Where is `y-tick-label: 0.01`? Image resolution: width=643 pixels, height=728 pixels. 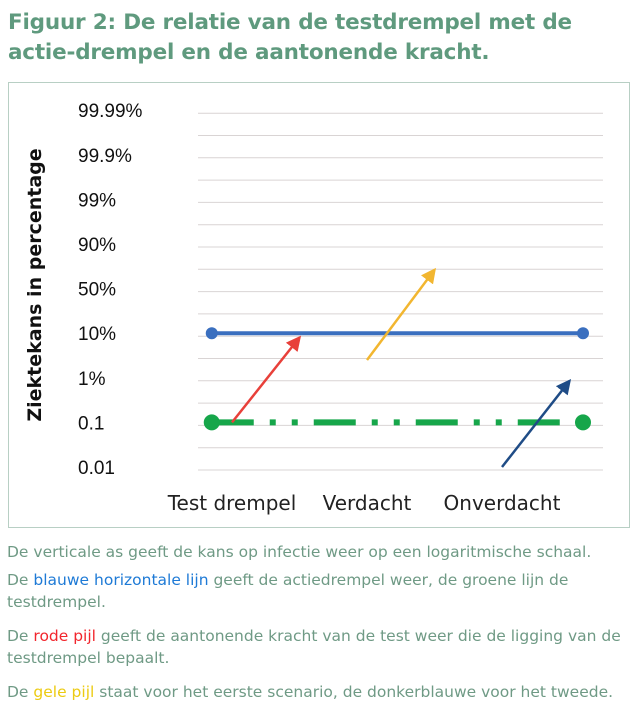
y-tick-label: 0.01 is located at coordinates (96, 468).